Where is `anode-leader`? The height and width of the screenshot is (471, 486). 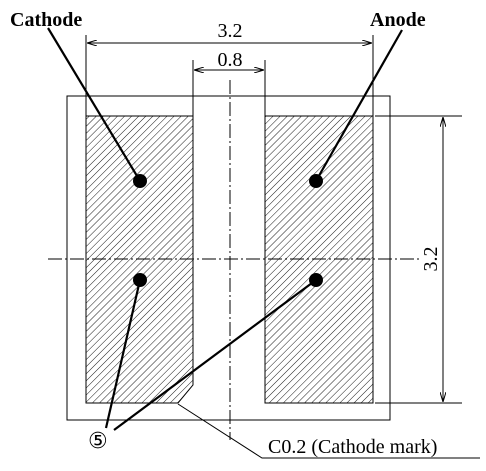
anode-leader is located at coordinates (359, 105).